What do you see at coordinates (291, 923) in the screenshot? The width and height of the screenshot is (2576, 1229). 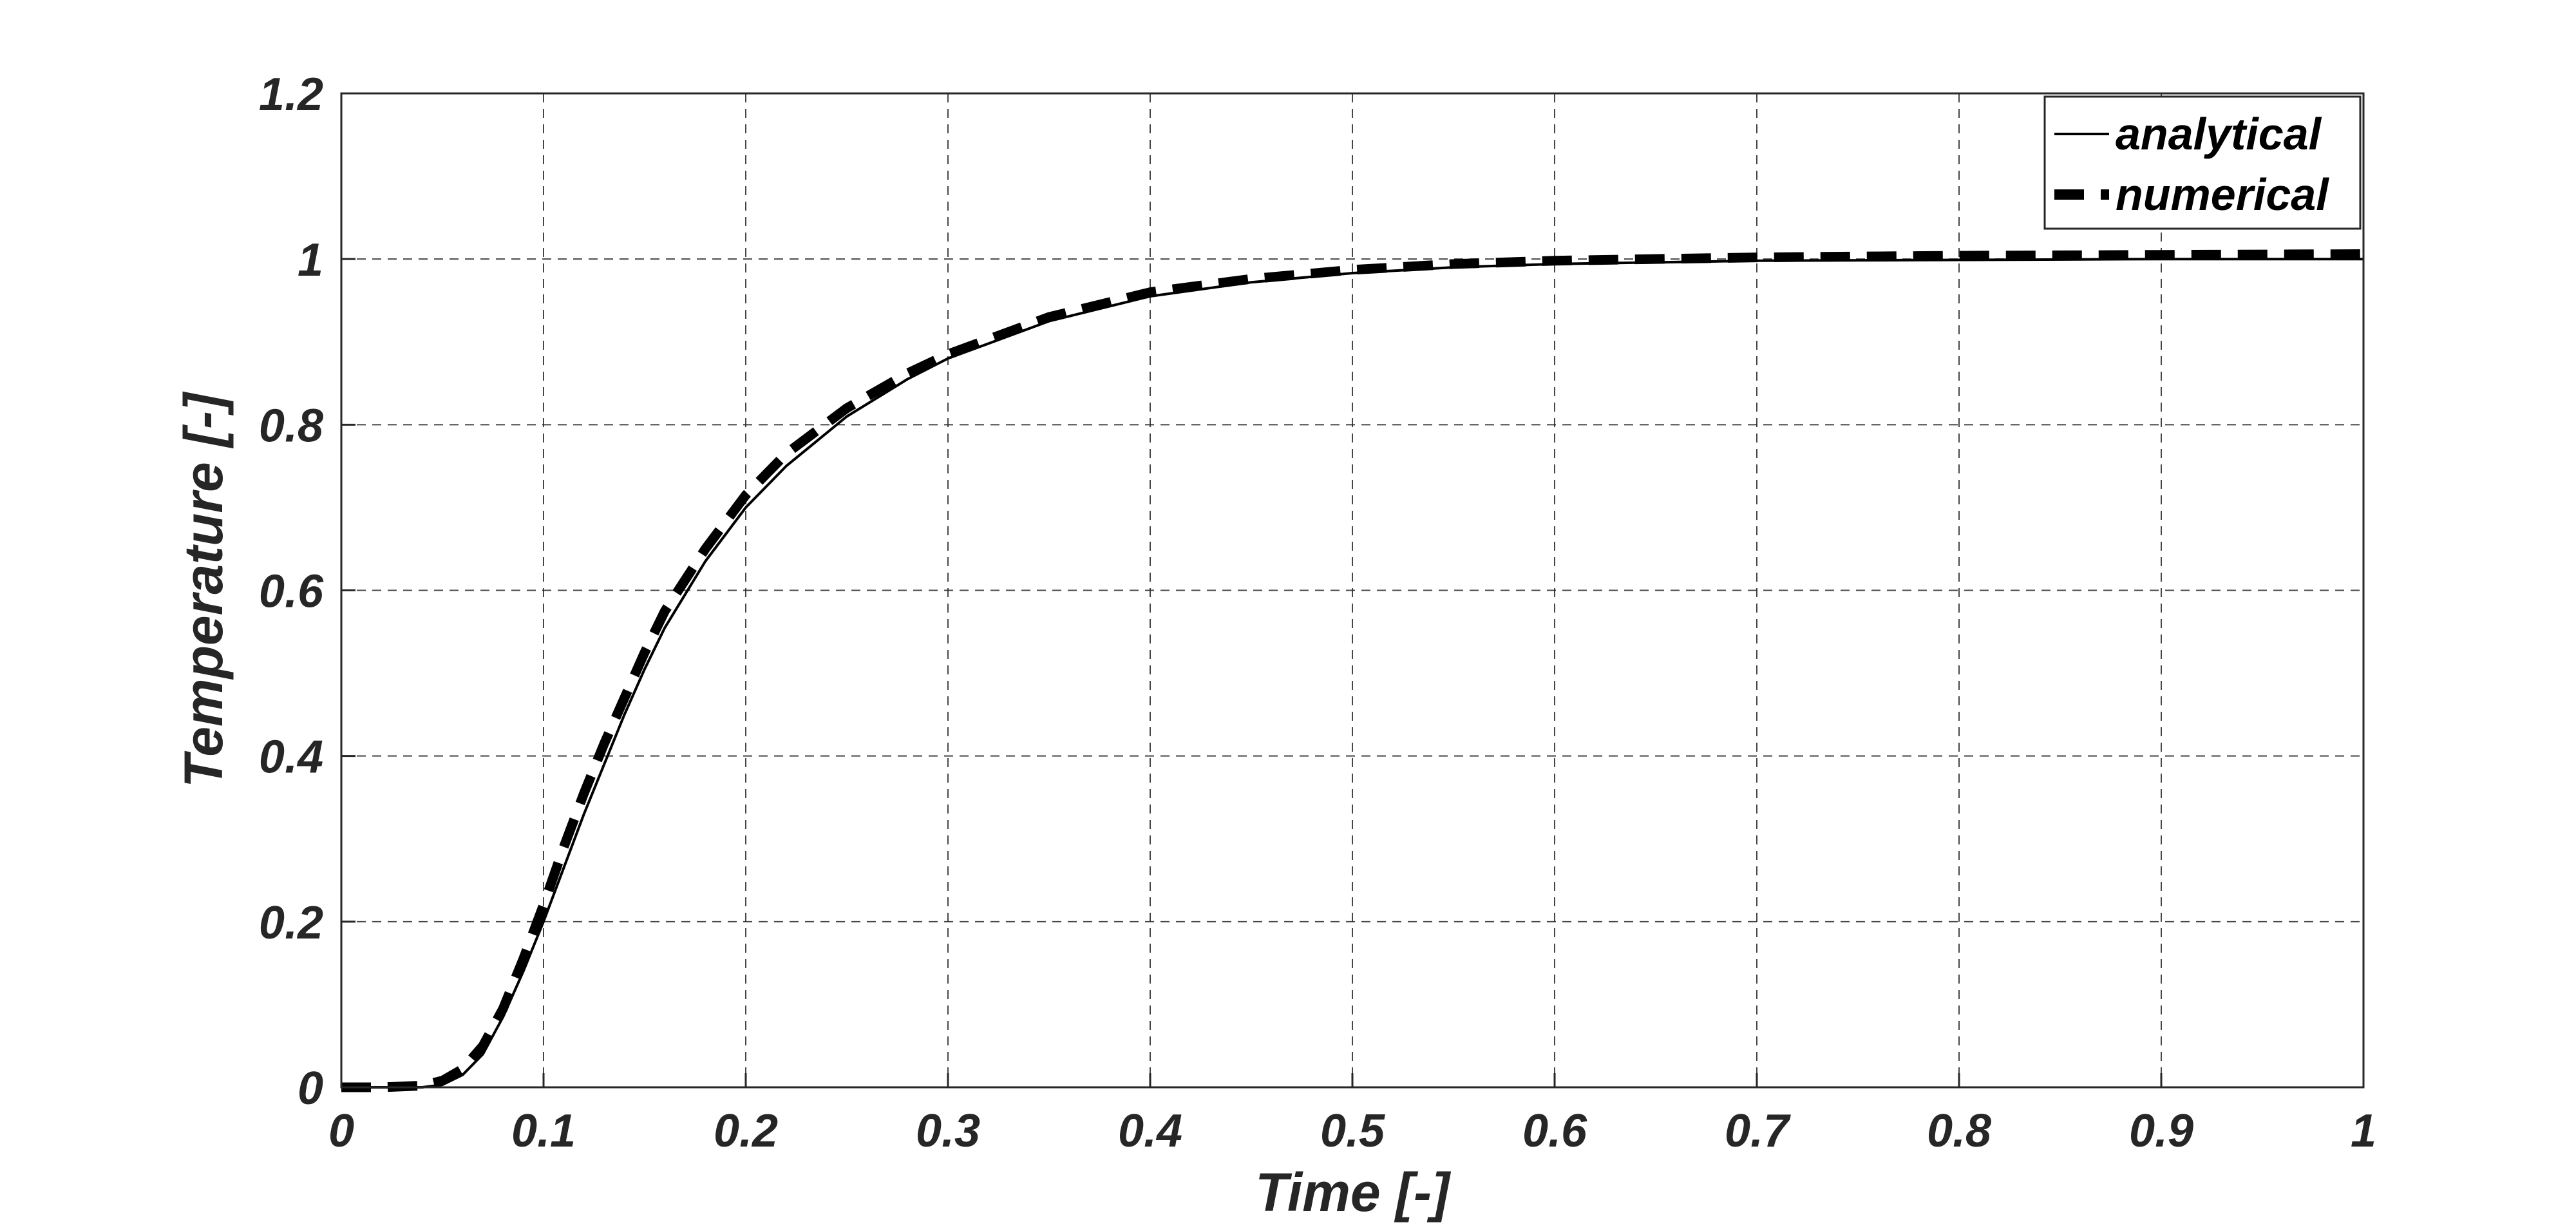 I see `y-tick-label: 0.2` at bounding box center [291, 923].